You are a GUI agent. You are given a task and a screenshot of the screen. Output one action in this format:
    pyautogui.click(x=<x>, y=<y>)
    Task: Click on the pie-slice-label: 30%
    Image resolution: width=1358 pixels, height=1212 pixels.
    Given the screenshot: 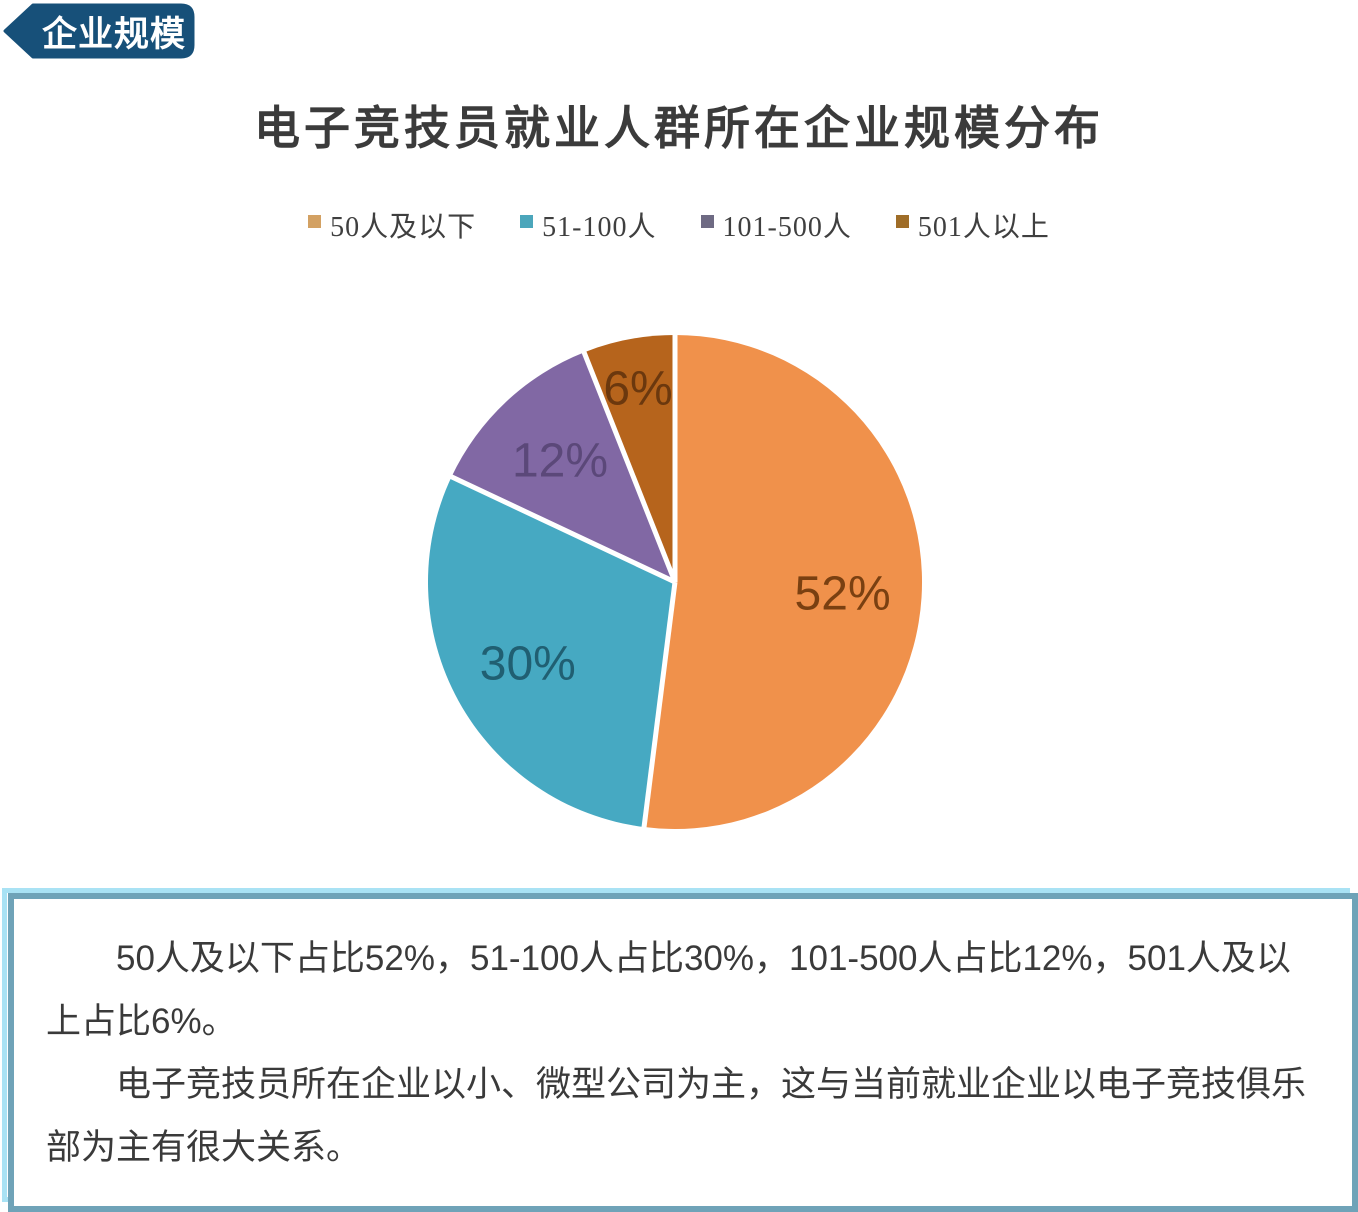 What is the action you would take?
    pyautogui.click(x=528, y=664)
    